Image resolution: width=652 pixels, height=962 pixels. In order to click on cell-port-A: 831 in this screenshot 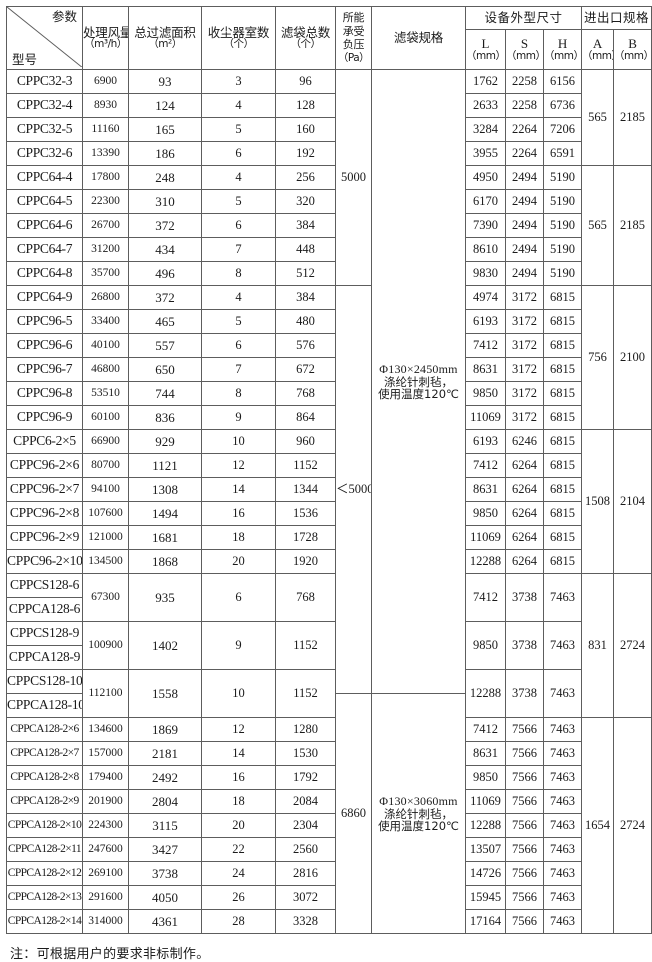, I will do `click(598, 646)`.